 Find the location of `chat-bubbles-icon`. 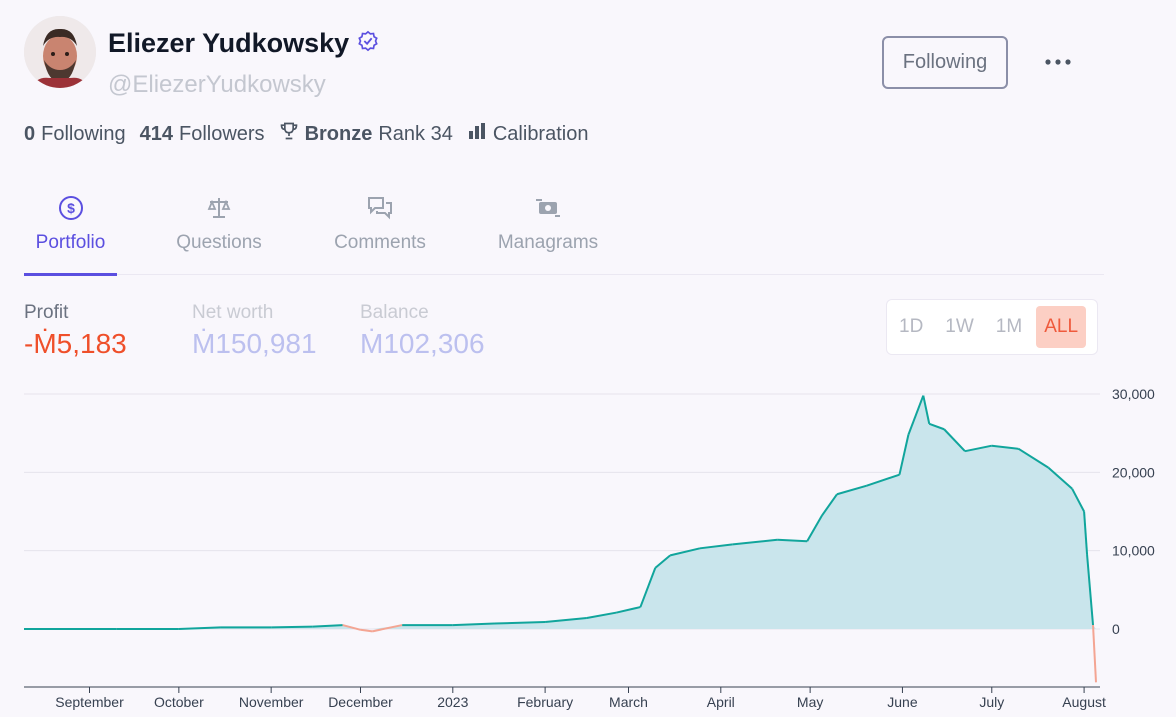

chat-bubbles-icon is located at coordinates (380, 210).